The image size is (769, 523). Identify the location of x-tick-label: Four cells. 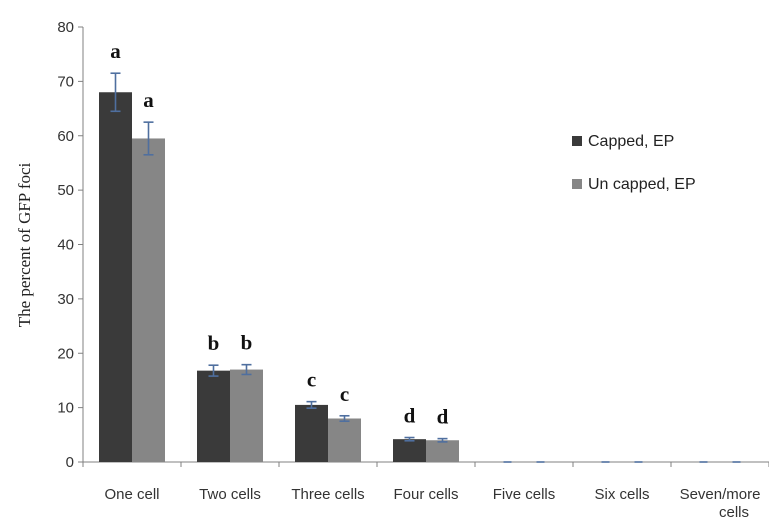
(425, 494).